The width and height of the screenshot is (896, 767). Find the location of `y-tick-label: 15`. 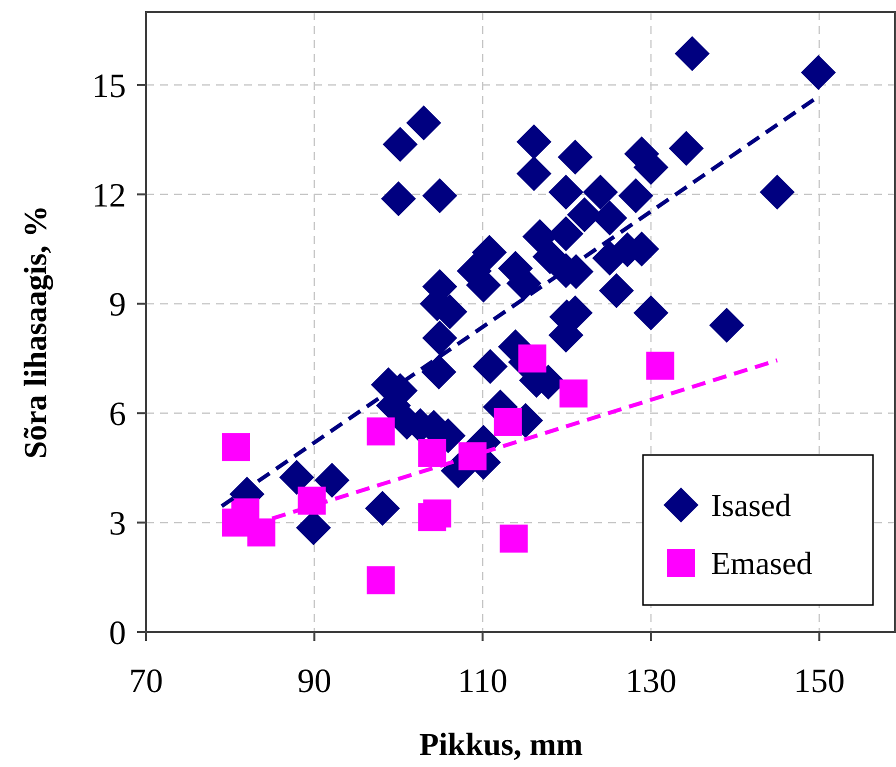

y-tick-label: 15 is located at coordinates (109, 86).